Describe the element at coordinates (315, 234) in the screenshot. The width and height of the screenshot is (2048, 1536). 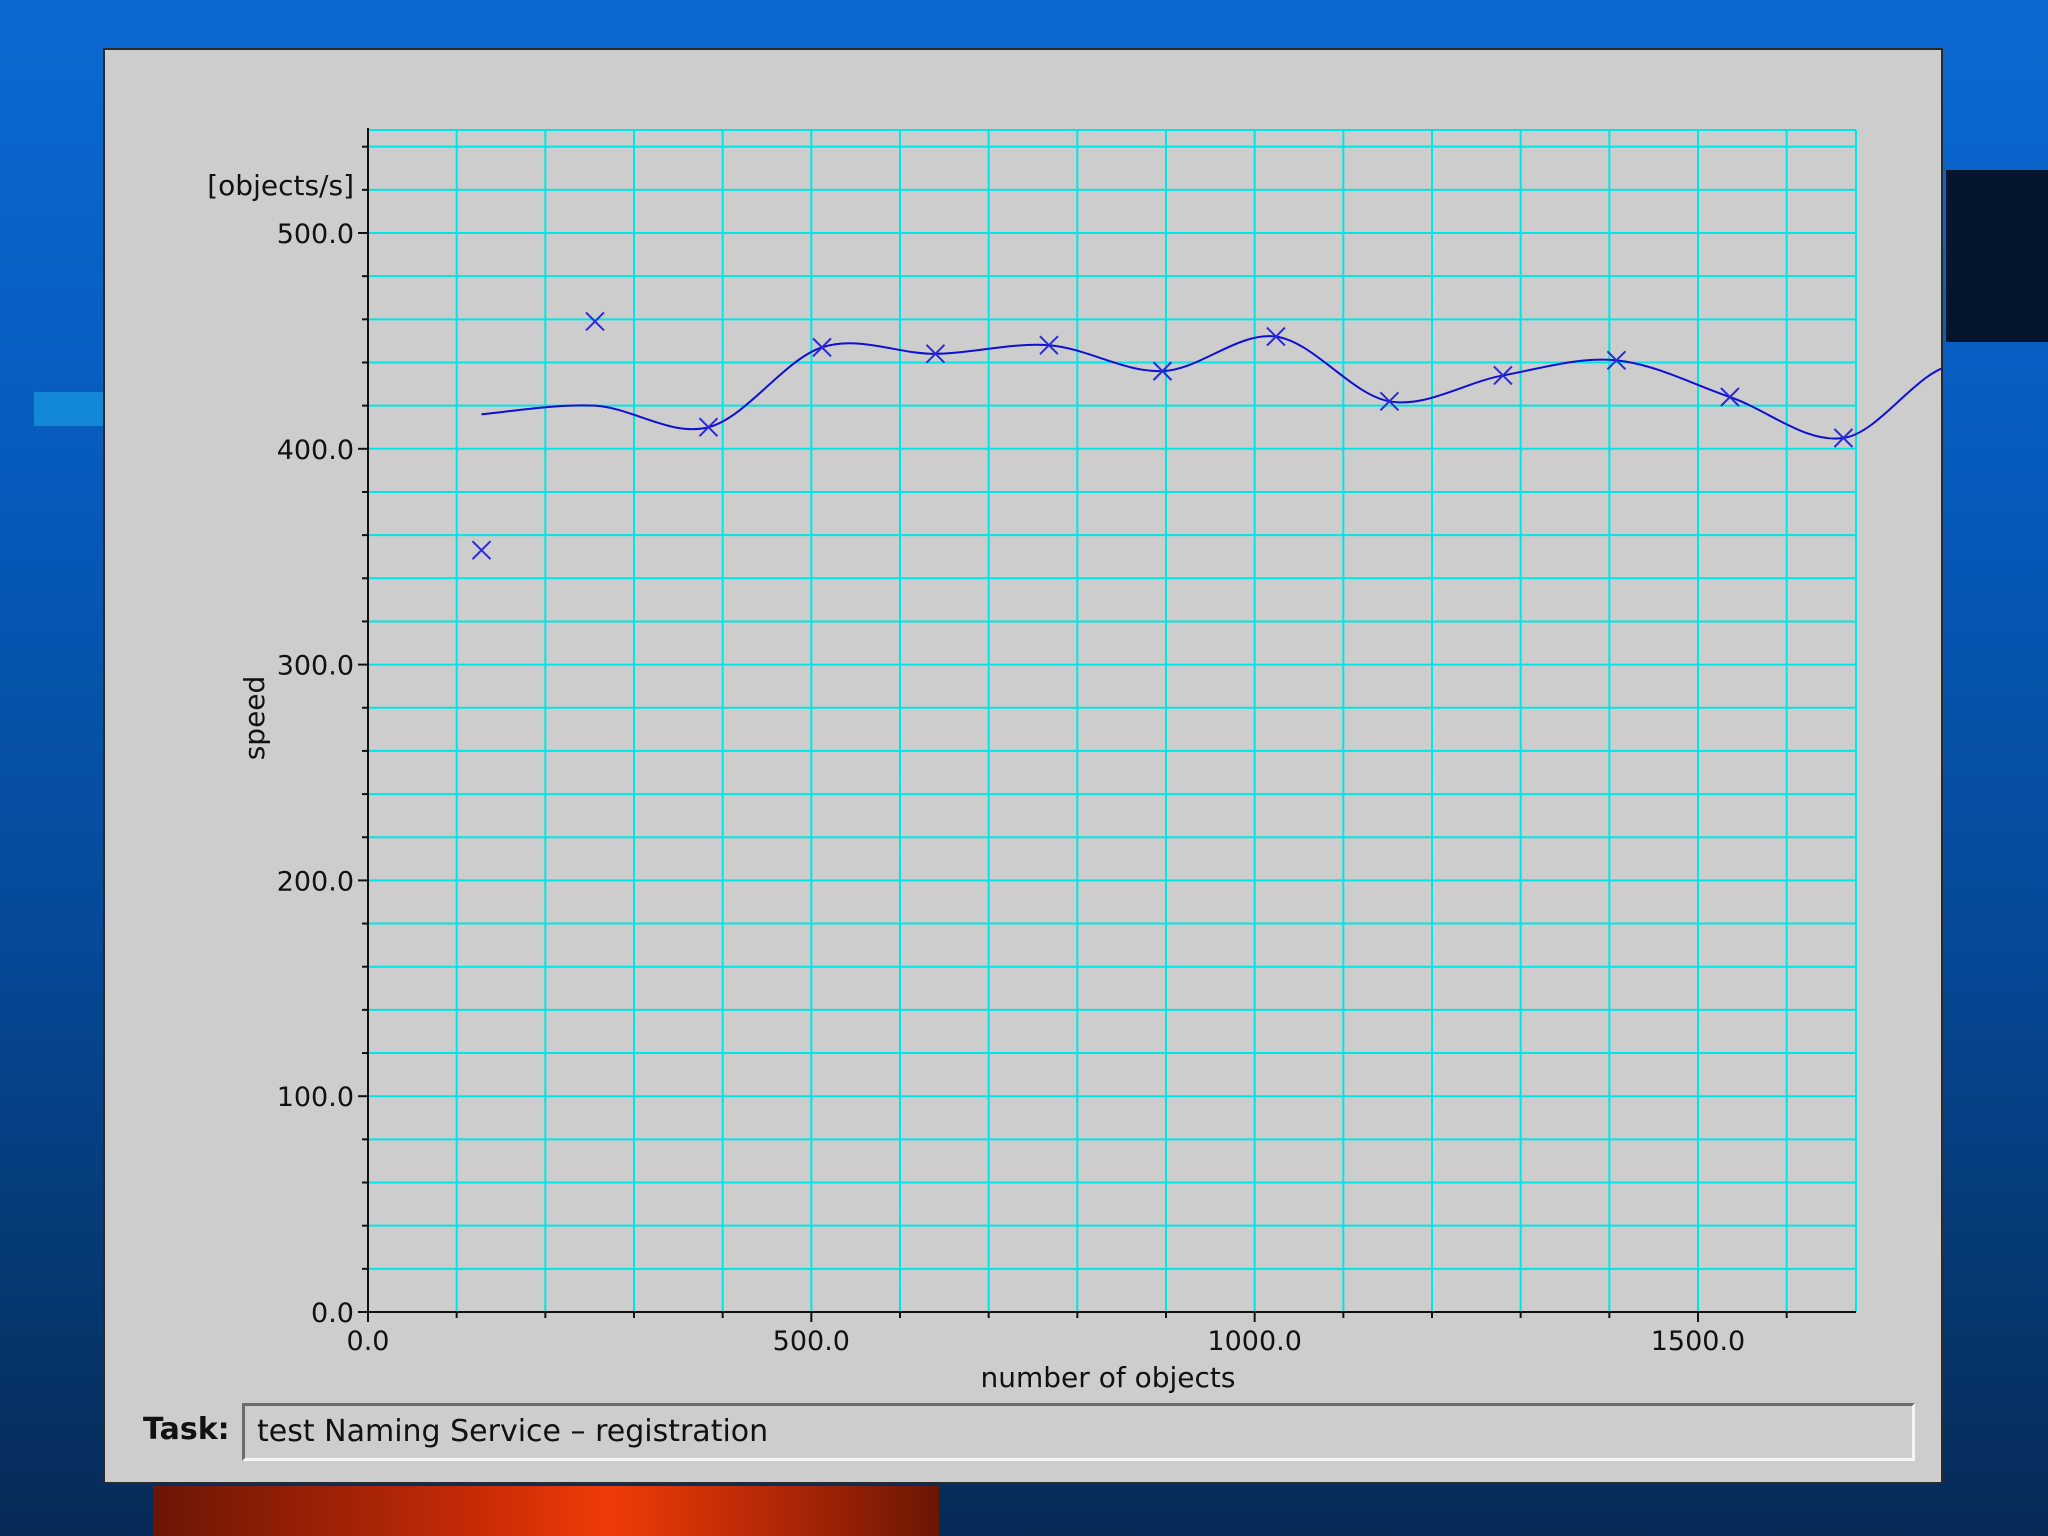
I see `y-tick-label: 500.0` at that location.